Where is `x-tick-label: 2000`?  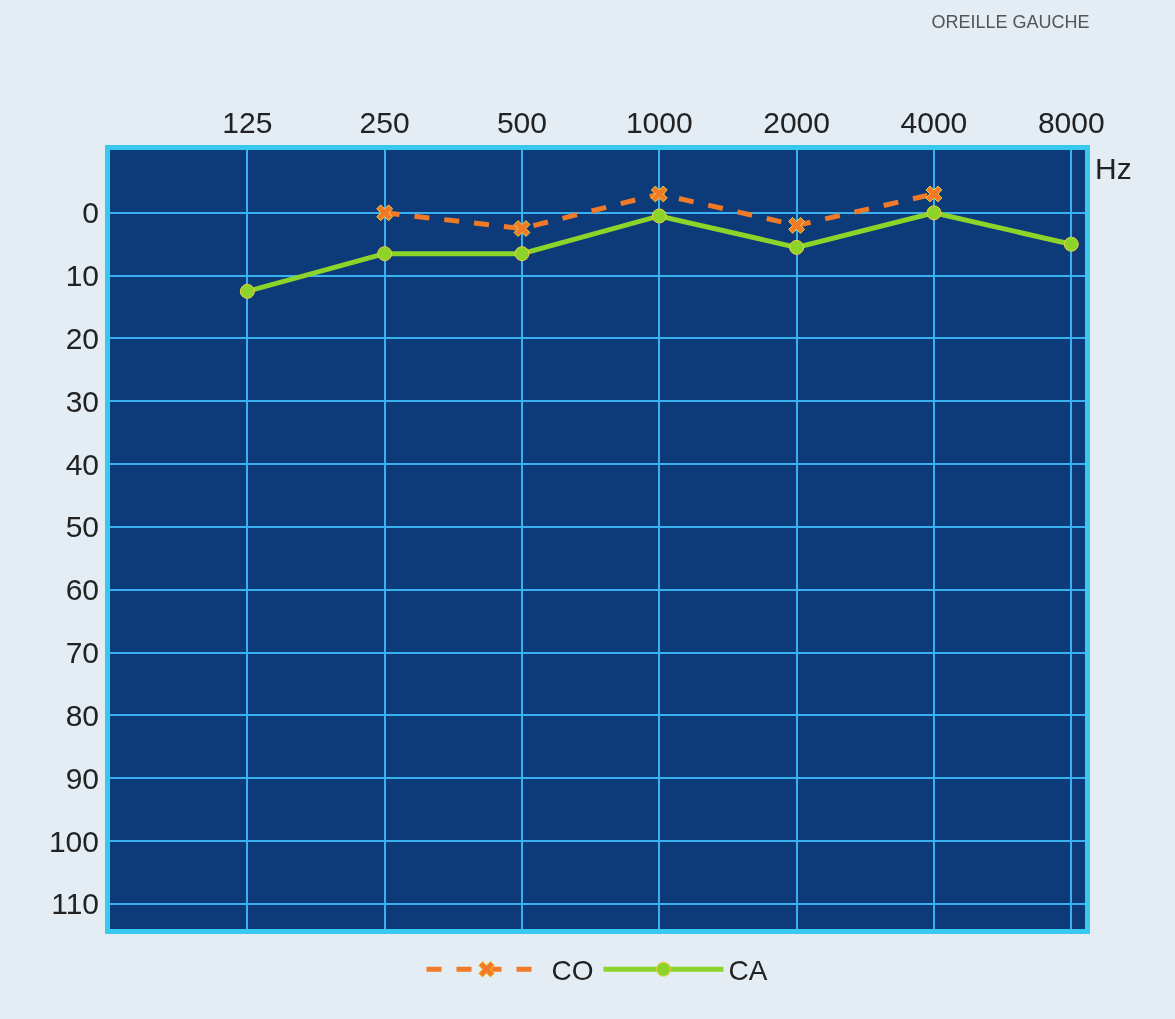
x-tick-label: 2000 is located at coordinates (796, 122).